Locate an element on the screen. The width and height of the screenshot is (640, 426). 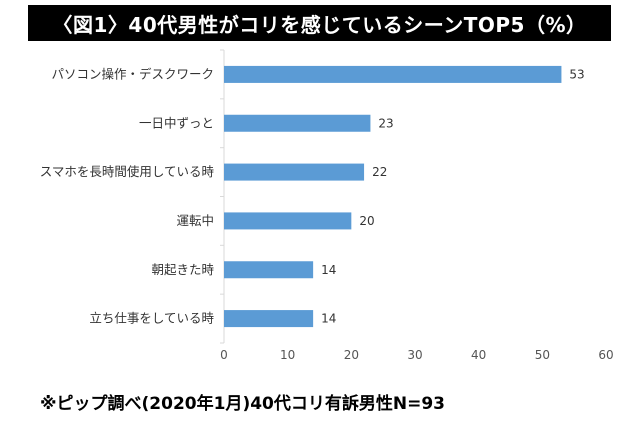
chart-title-banner: 〈図1〉40代男性がコリを感じているシーンTOP5（%） is located at coordinates (319, 23).